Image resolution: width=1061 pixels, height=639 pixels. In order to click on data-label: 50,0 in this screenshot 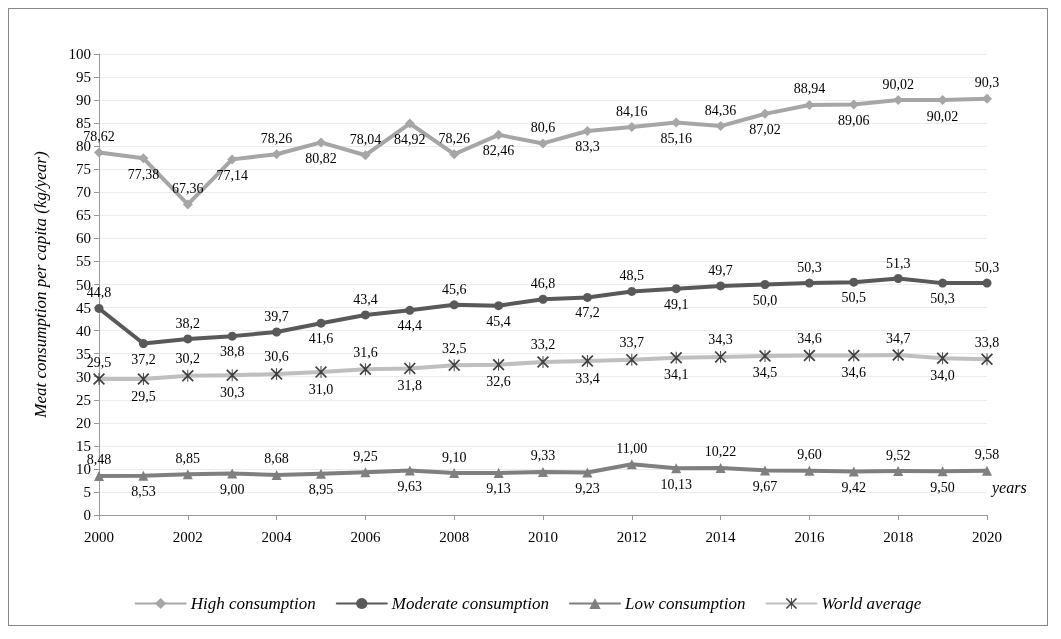, I will do `click(765, 300)`.